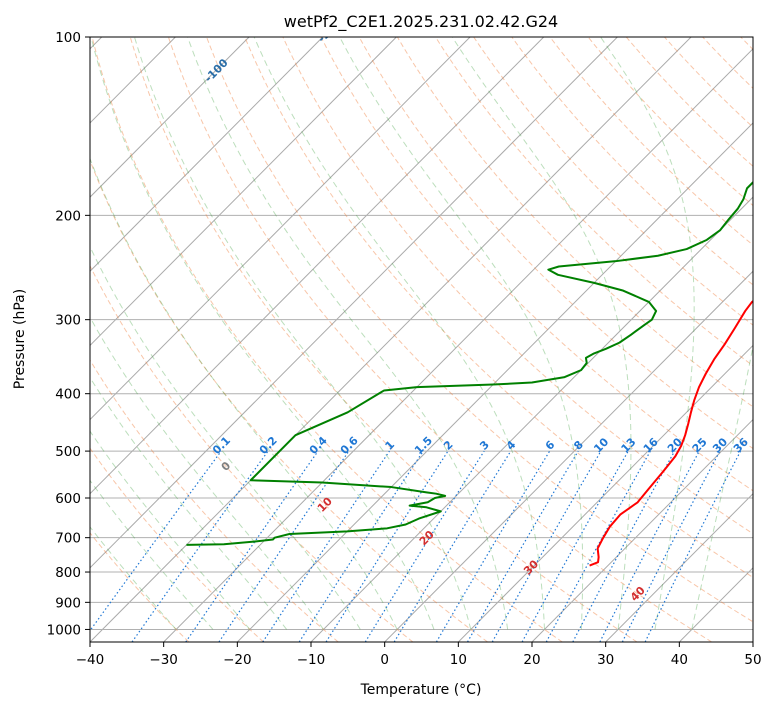  What do you see at coordinates (458, 660) in the screenshot?
I see `x-tick-label: 10` at bounding box center [458, 660].